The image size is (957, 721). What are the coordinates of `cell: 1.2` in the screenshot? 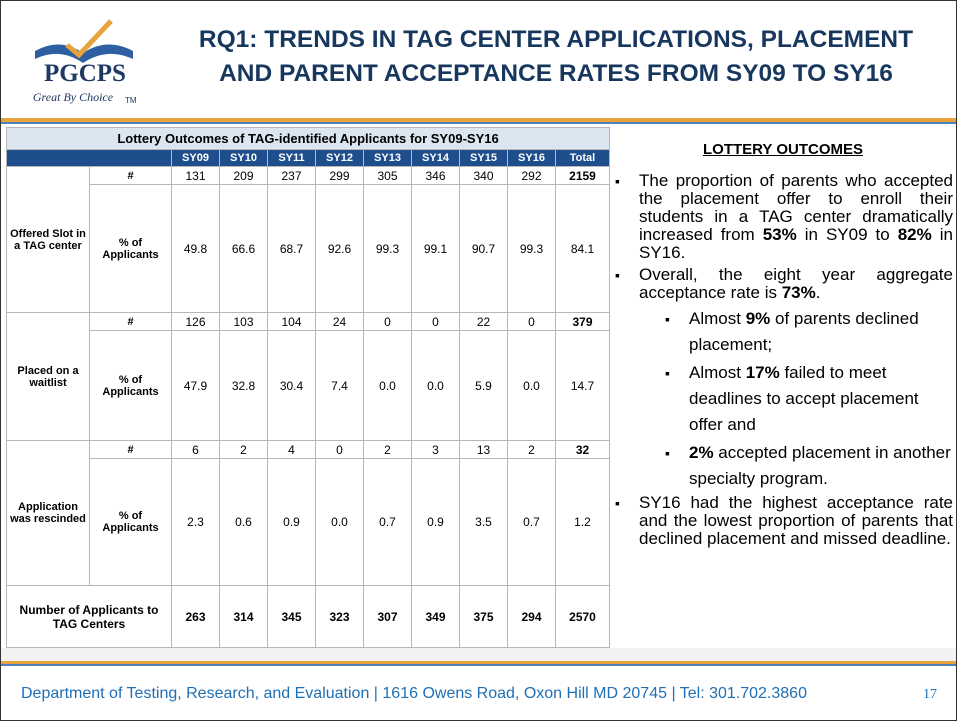 It's located at (582, 522).